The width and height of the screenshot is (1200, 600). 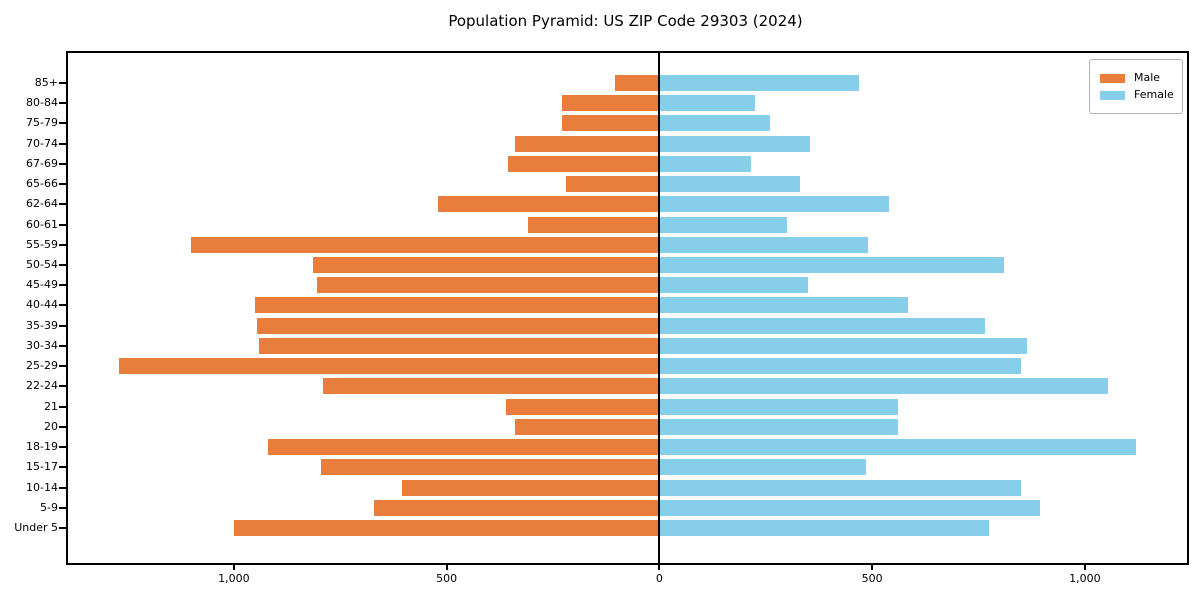 What do you see at coordinates (49, 507) in the screenshot?
I see `y-axis-label: 5-9` at bounding box center [49, 507].